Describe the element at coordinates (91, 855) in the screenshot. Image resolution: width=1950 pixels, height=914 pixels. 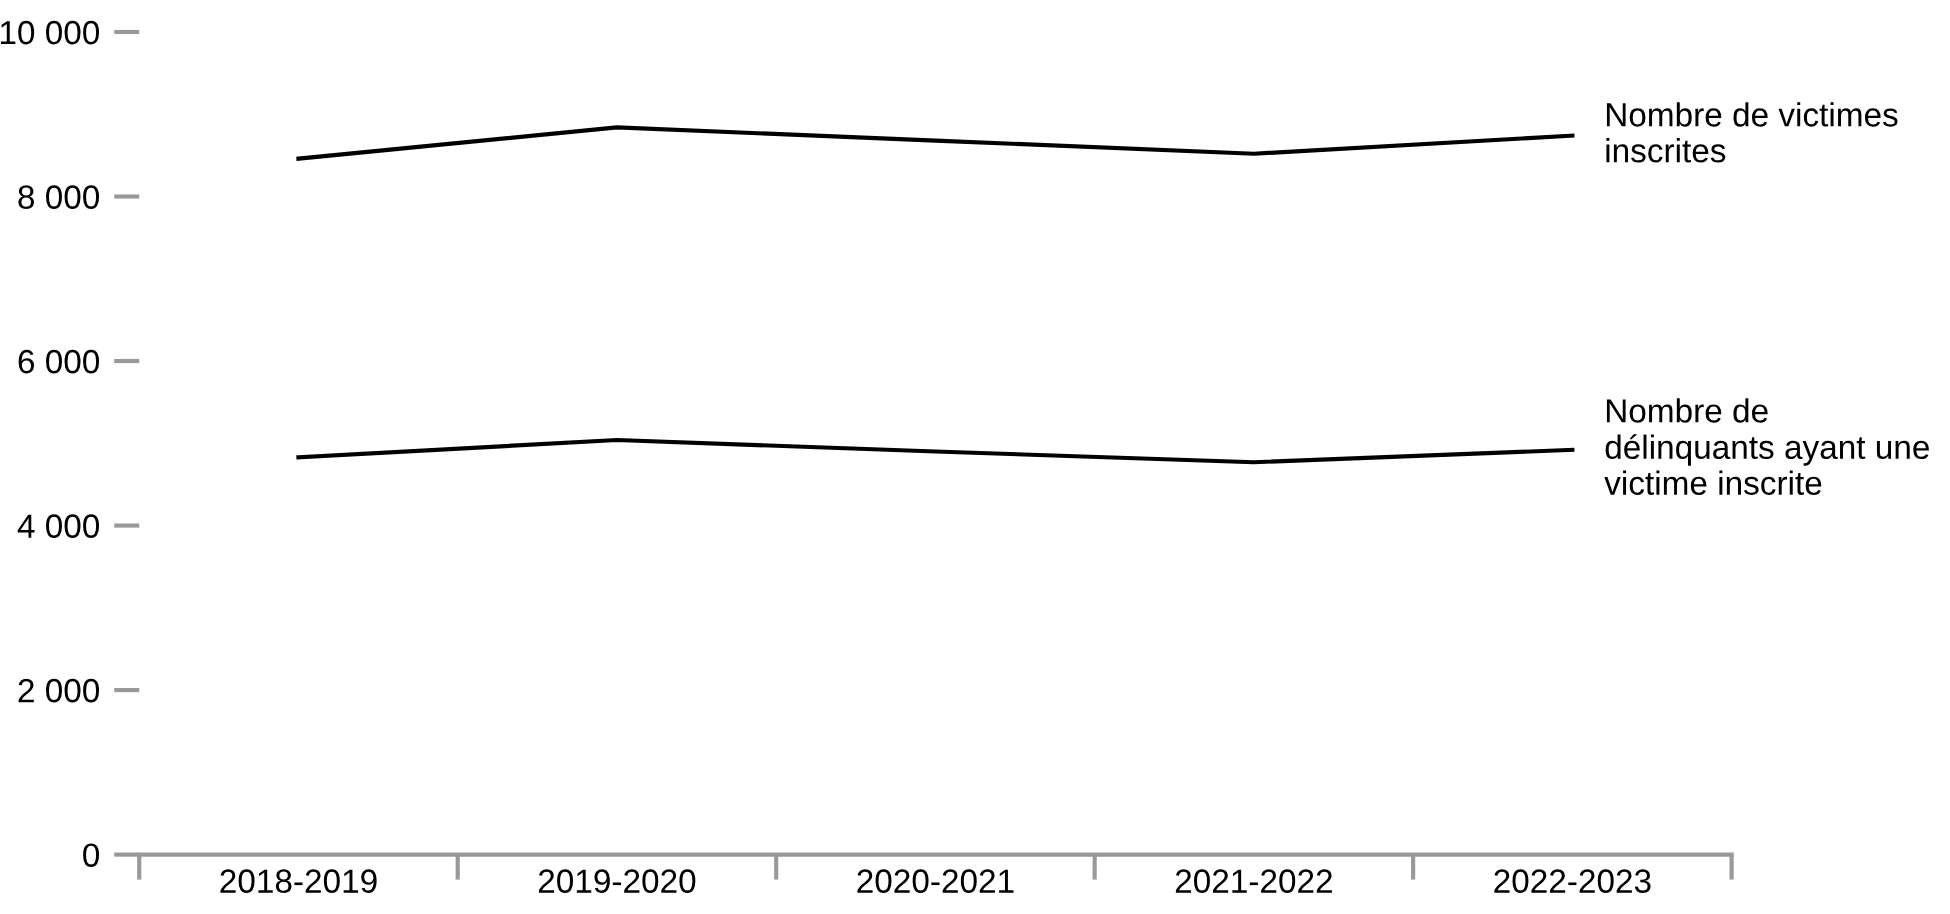
I see `y-tick-label: 0` at that location.